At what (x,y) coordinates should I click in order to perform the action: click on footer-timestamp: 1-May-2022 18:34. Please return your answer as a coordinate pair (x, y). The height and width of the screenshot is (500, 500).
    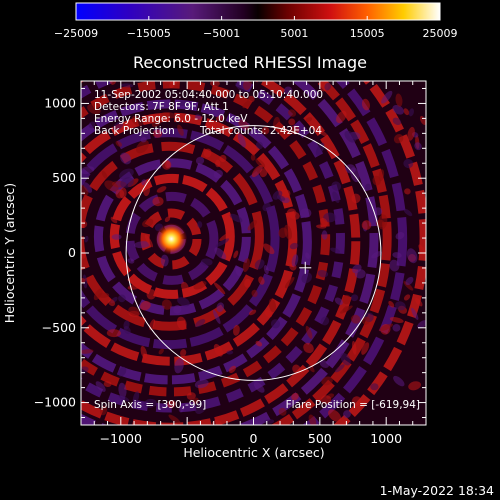
    Looking at the image, I should click on (437, 490).